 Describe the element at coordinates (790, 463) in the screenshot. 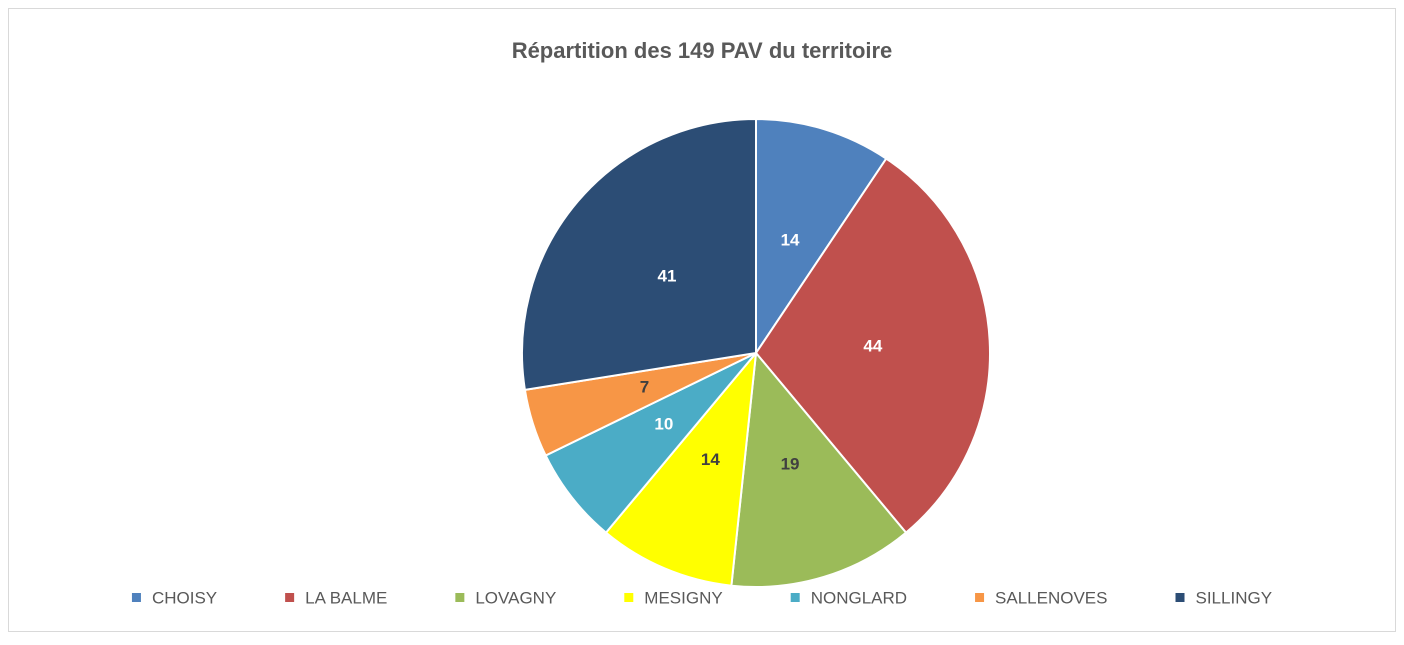

I see `data-label: 19` at that location.